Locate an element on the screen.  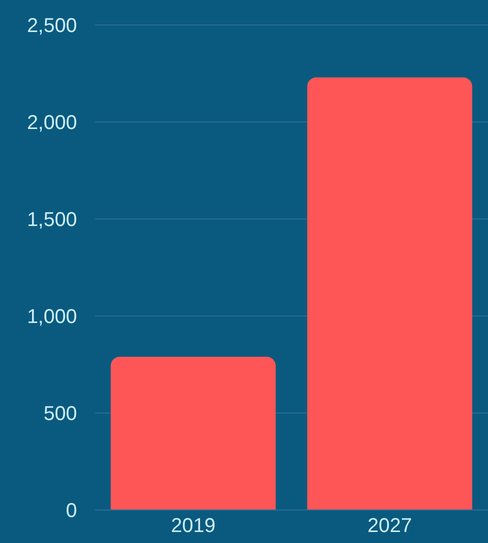
y-tick-label: 1,000 is located at coordinates (51, 317).